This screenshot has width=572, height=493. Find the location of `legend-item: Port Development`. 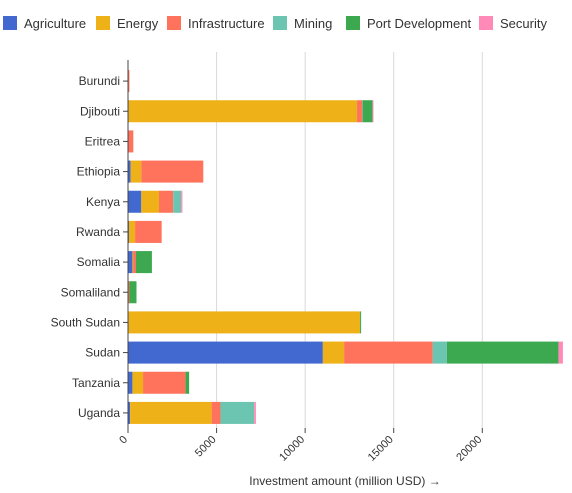

legend-item: Port Development is located at coordinates (408, 23).